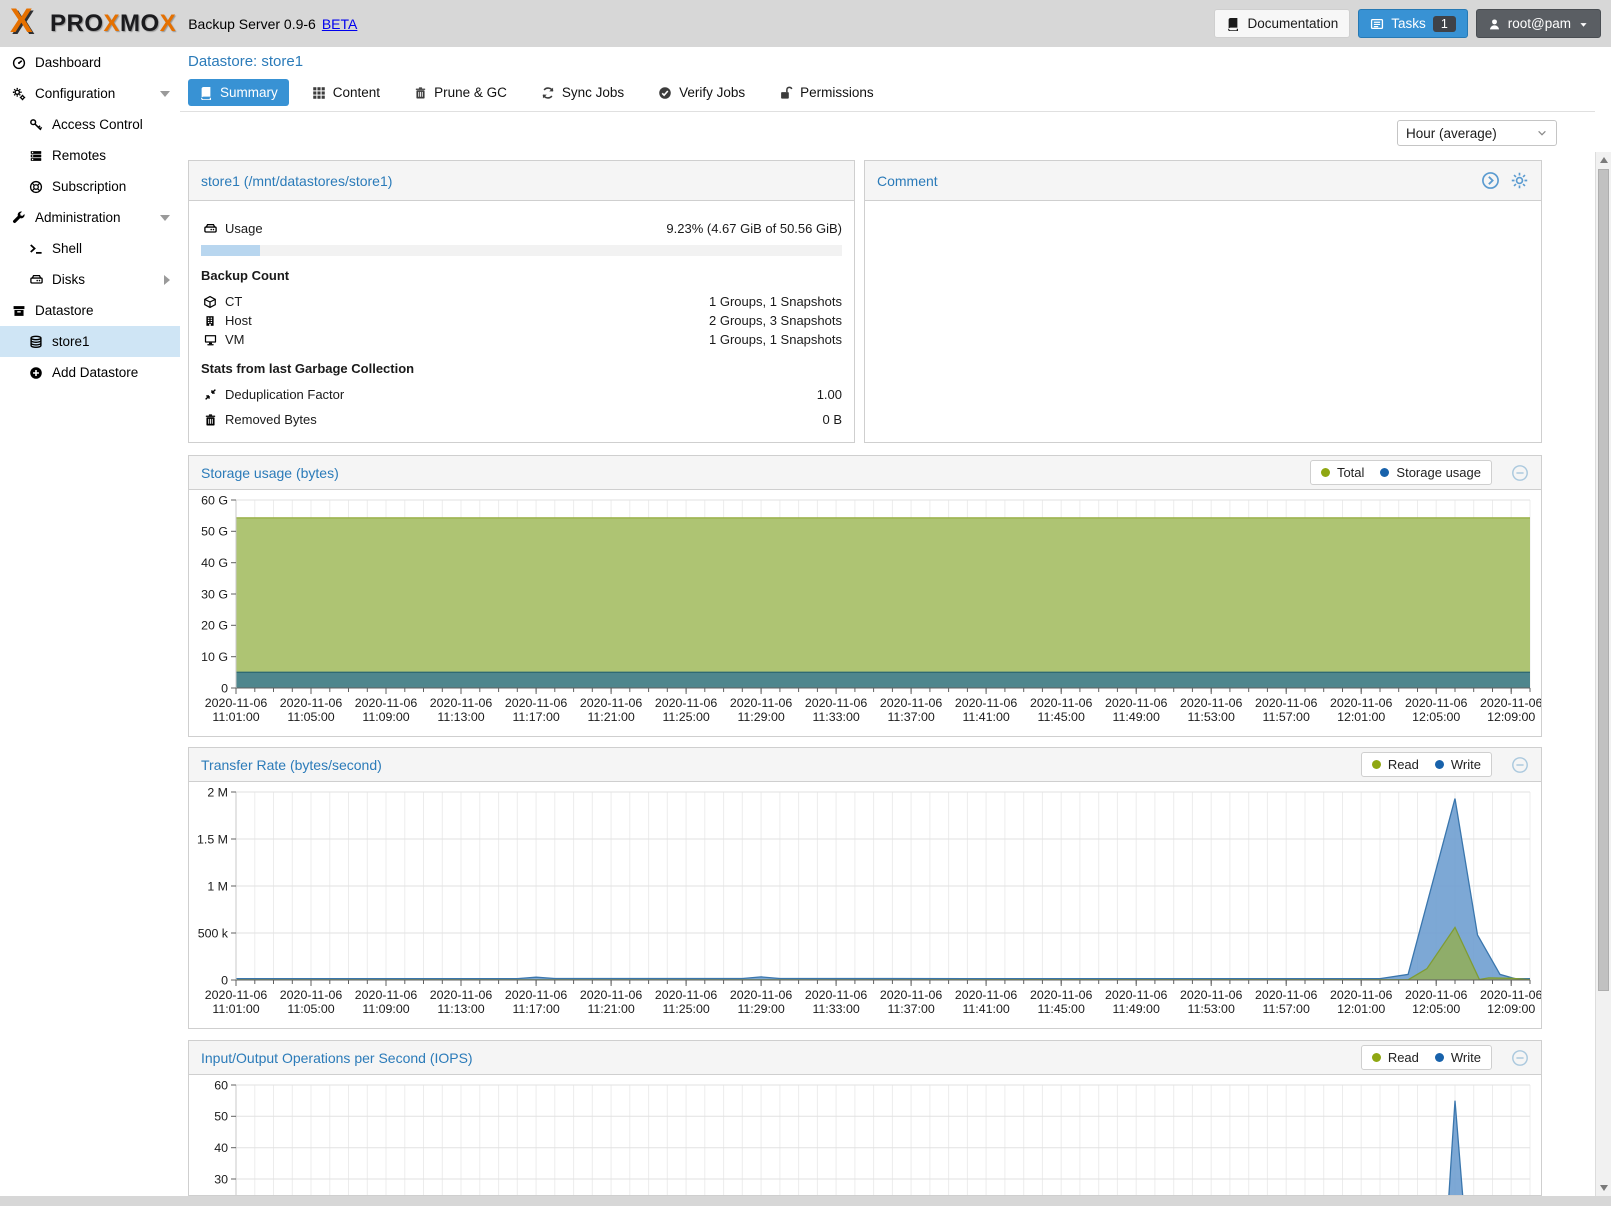 The image size is (1611, 1206). I want to click on product-version: Backup Server 0.9-6, so click(252, 23).